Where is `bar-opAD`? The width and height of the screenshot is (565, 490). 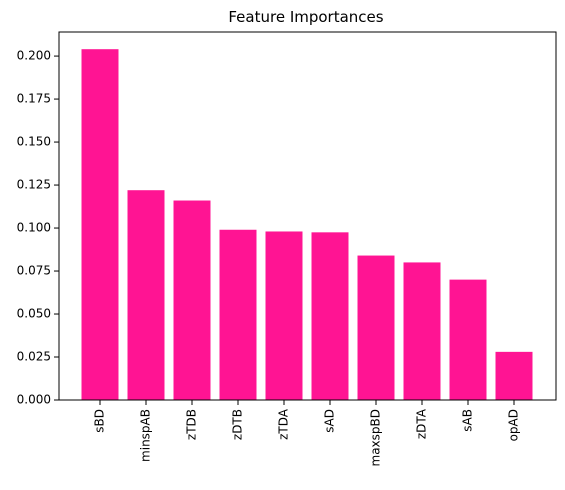
bar-opAD is located at coordinates (514, 375).